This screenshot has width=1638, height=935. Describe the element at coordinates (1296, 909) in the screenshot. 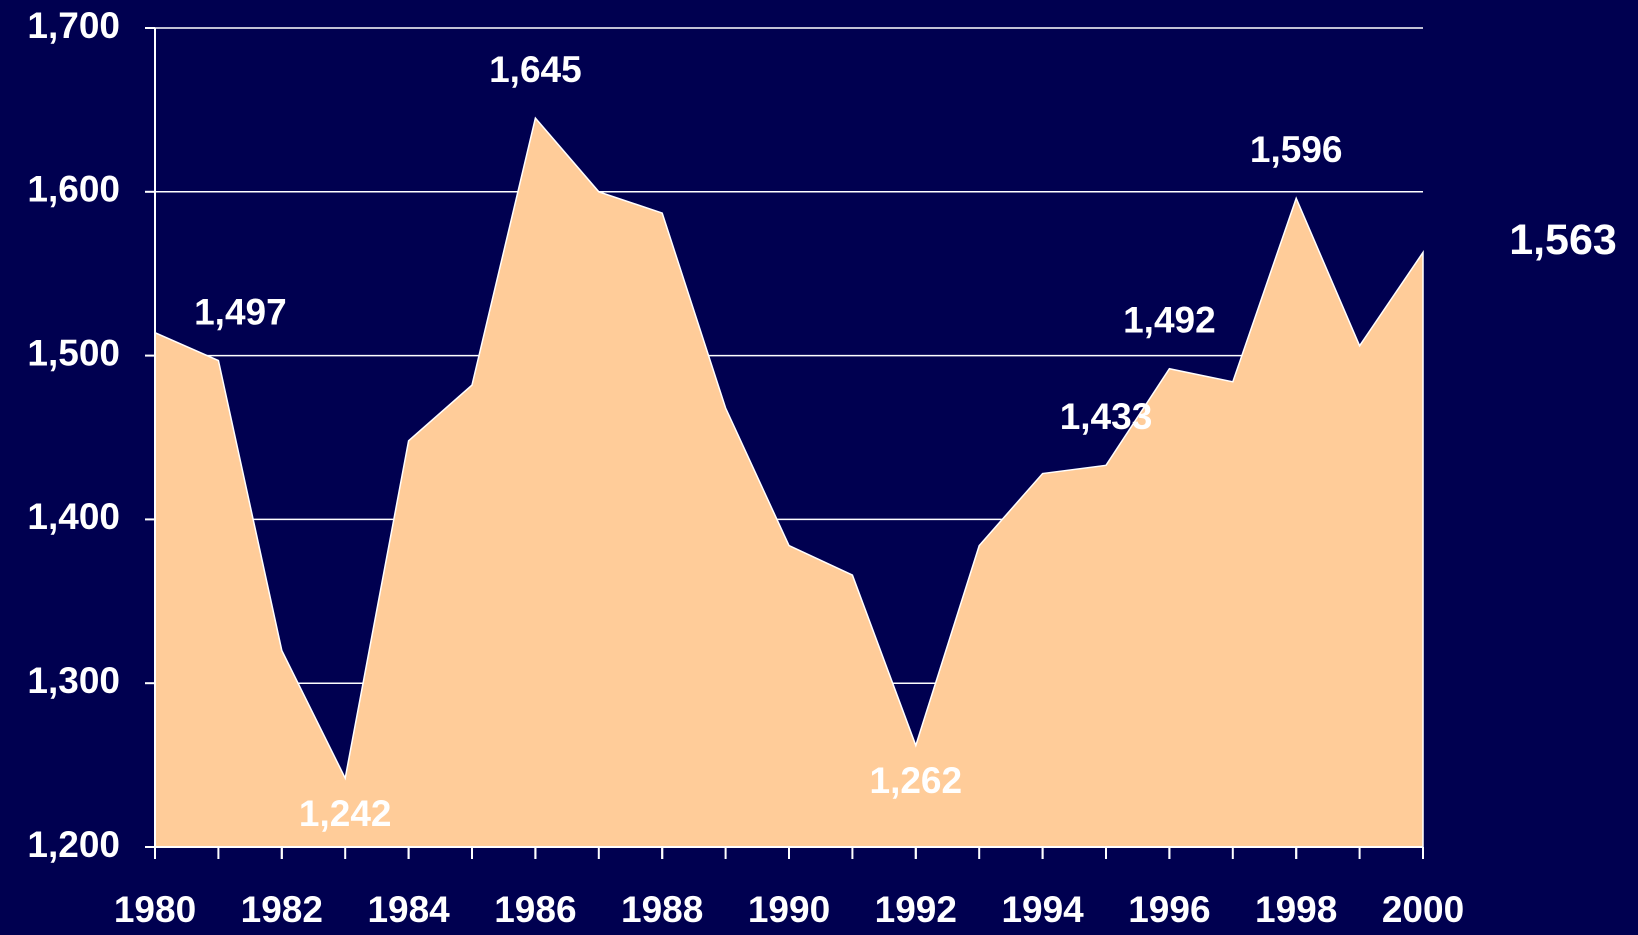

I see `x-tick-label: 1998` at that location.